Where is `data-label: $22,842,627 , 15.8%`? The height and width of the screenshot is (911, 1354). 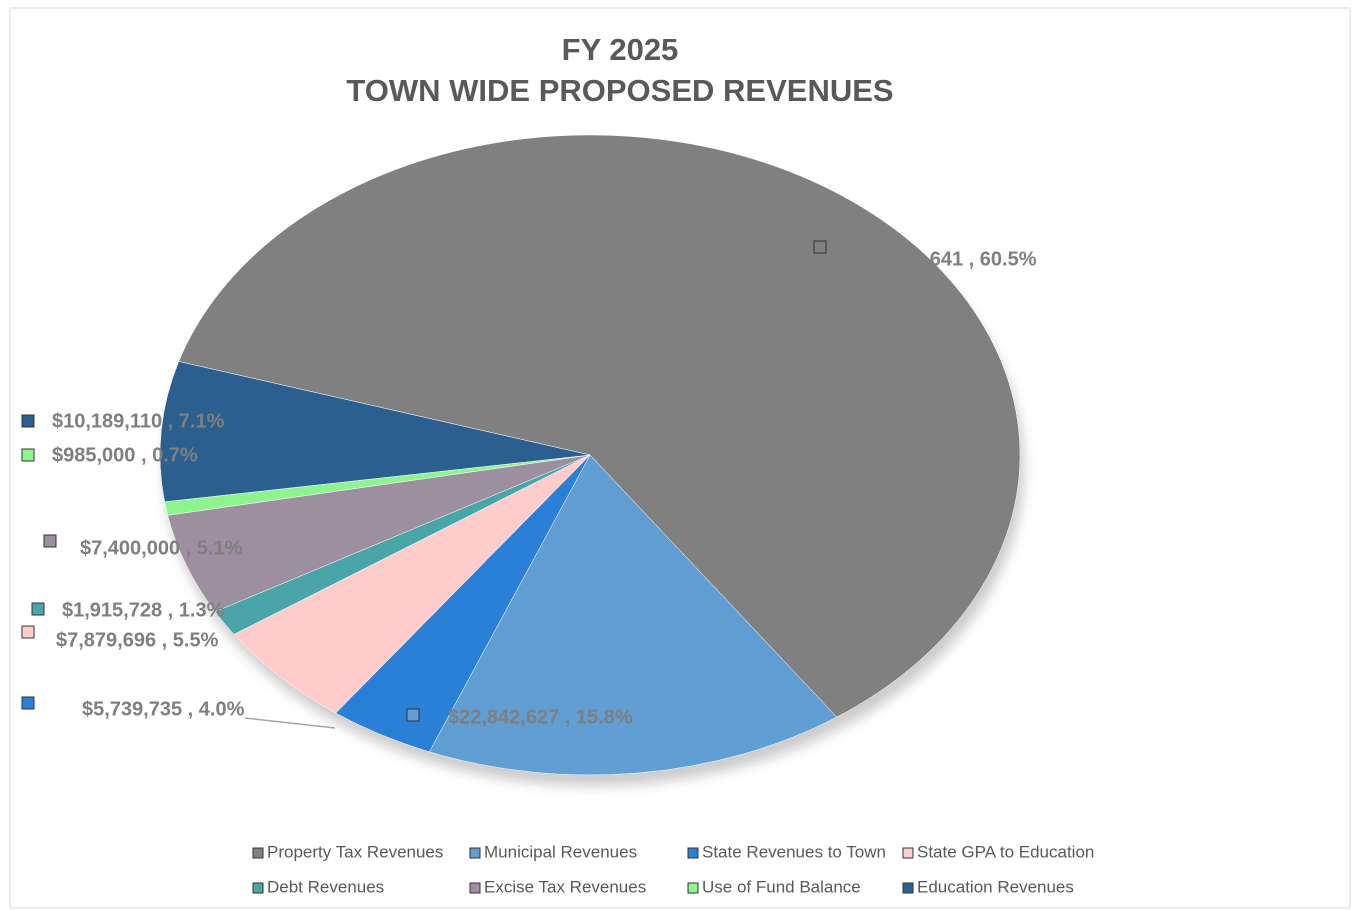
data-label: $22,842,627 , 15.8% is located at coordinates (540, 717).